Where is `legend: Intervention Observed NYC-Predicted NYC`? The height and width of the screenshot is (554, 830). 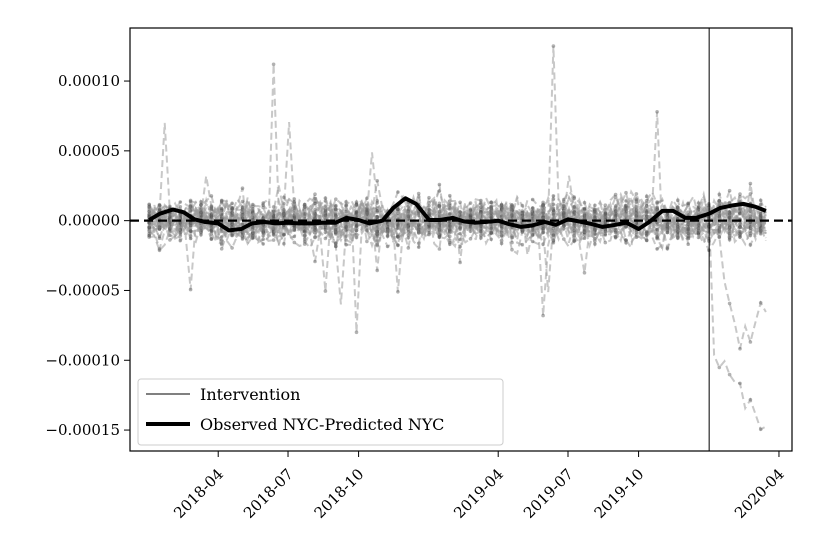 legend: Intervention Observed NYC-Predicted NYC is located at coordinates (320, 412).